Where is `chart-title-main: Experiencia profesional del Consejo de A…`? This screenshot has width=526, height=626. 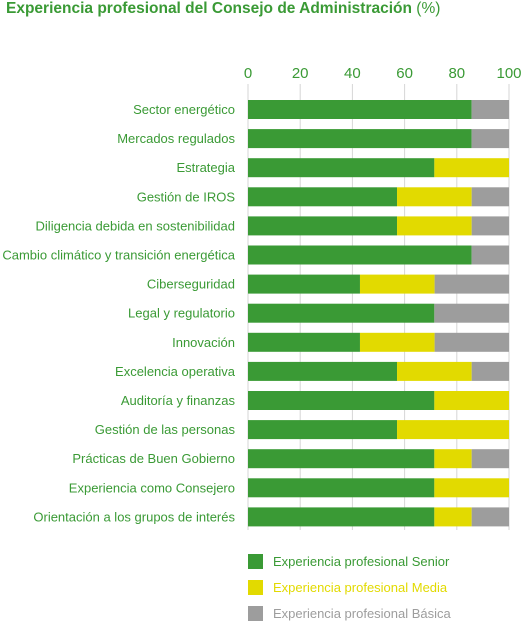
chart-title-main: Experiencia profesional del Consejo de A… is located at coordinates (209, 8).